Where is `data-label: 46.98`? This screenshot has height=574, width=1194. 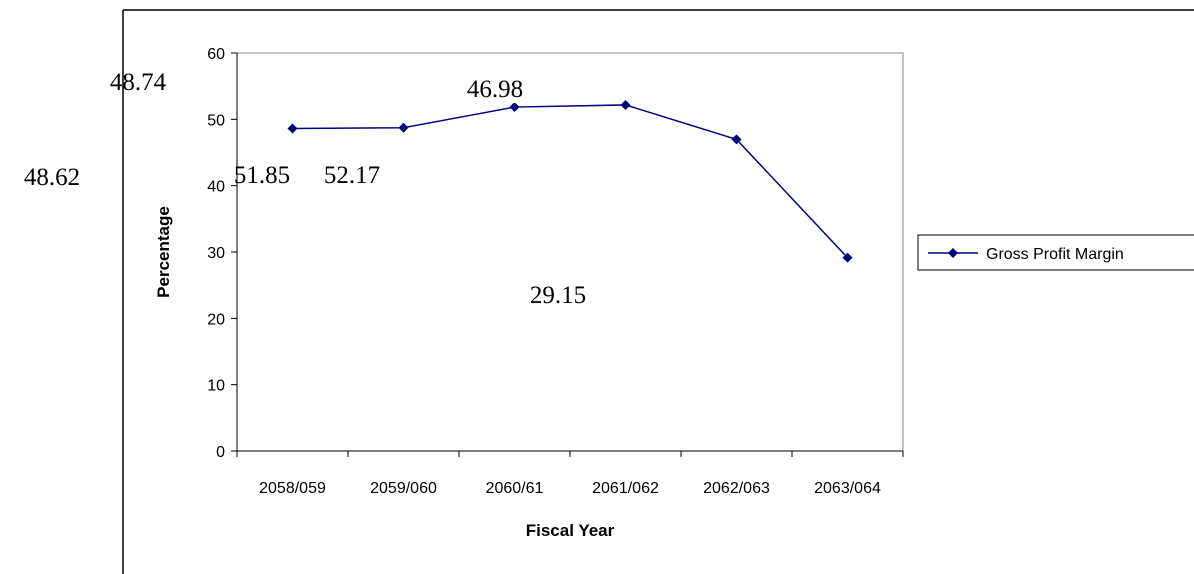 data-label: 46.98 is located at coordinates (495, 89).